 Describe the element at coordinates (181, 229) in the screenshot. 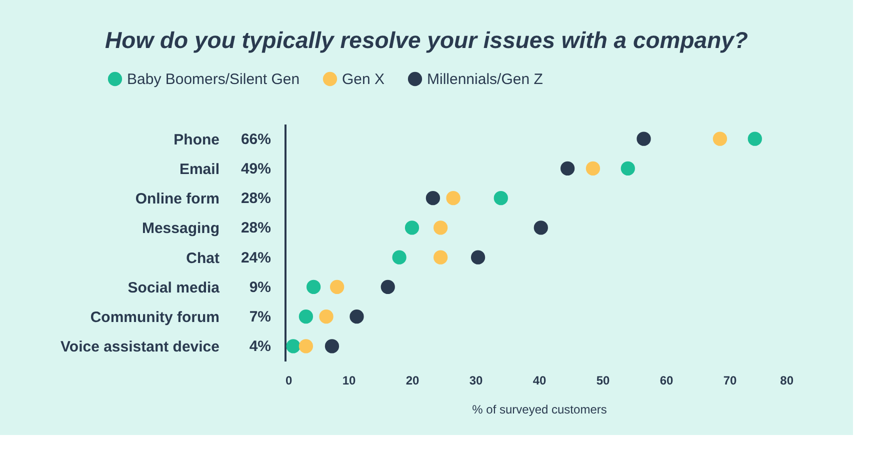

I see `y-tick-label: Messaging` at that location.